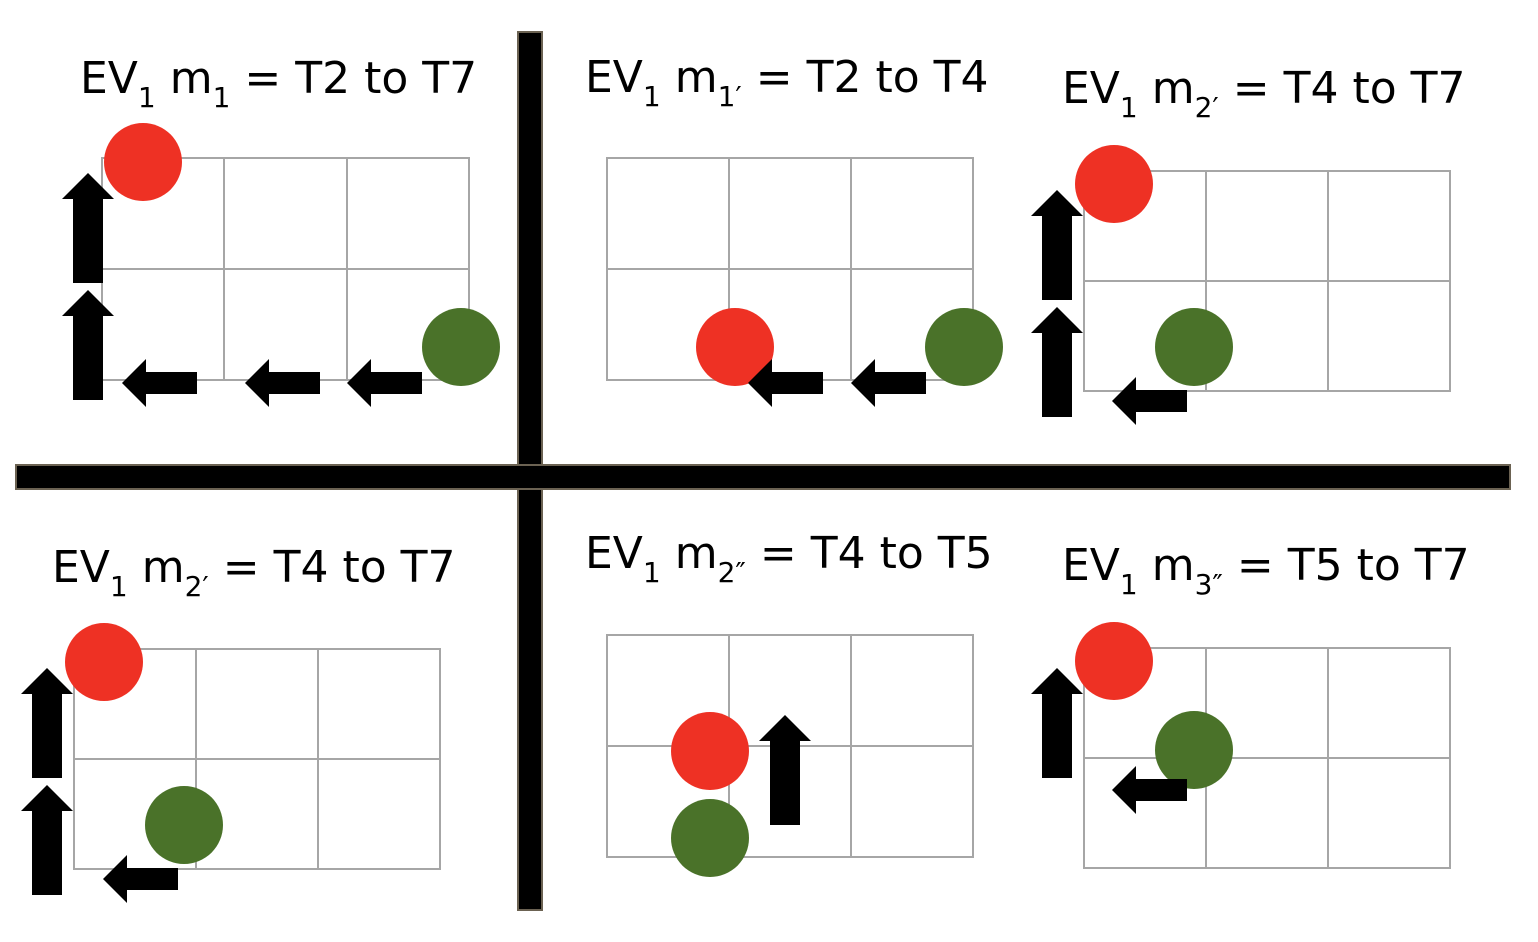  What do you see at coordinates (238, 722) in the screenshot?
I see `panel-4: EV1 m2′ = T4 to T7` at bounding box center [238, 722].